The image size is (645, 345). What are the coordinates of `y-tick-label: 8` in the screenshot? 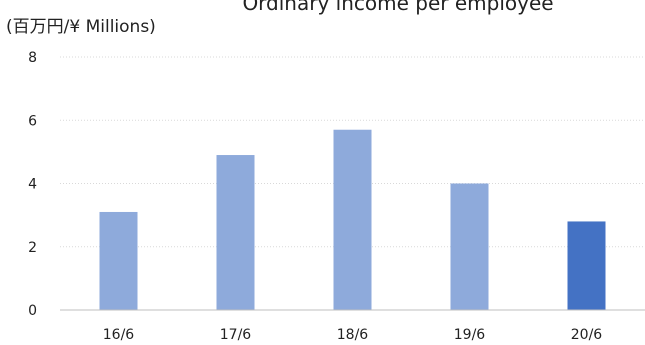 It's located at (32, 58).